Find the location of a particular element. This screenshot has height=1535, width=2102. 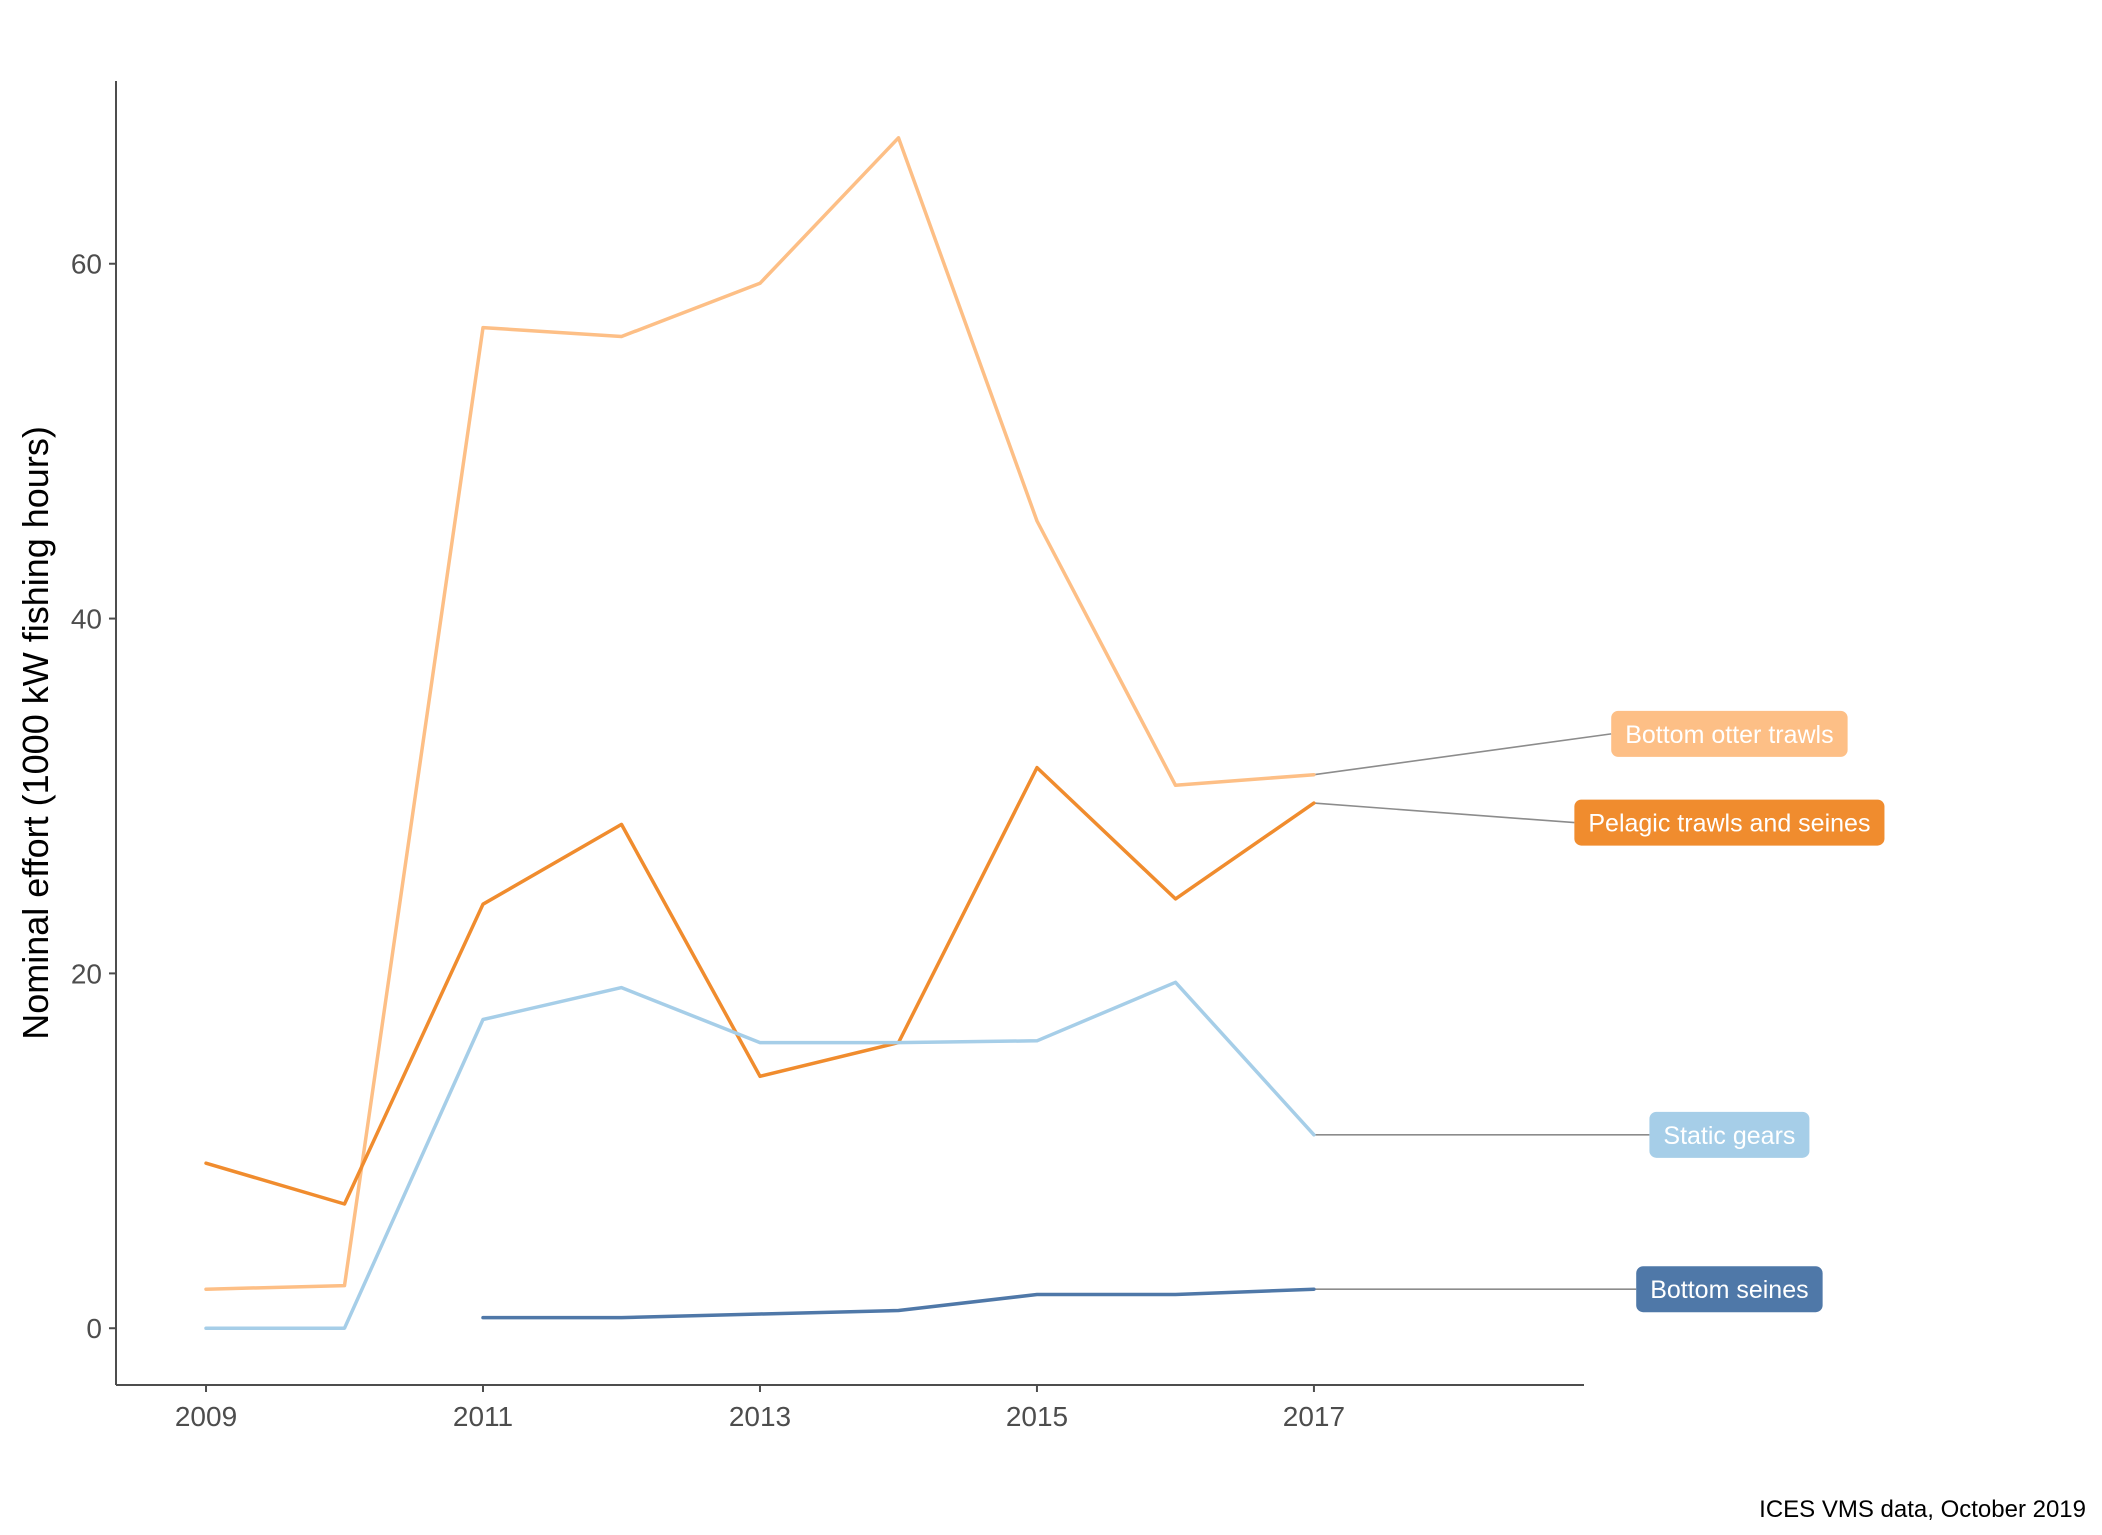

series-line-bottom-seines is located at coordinates (898, 1303).